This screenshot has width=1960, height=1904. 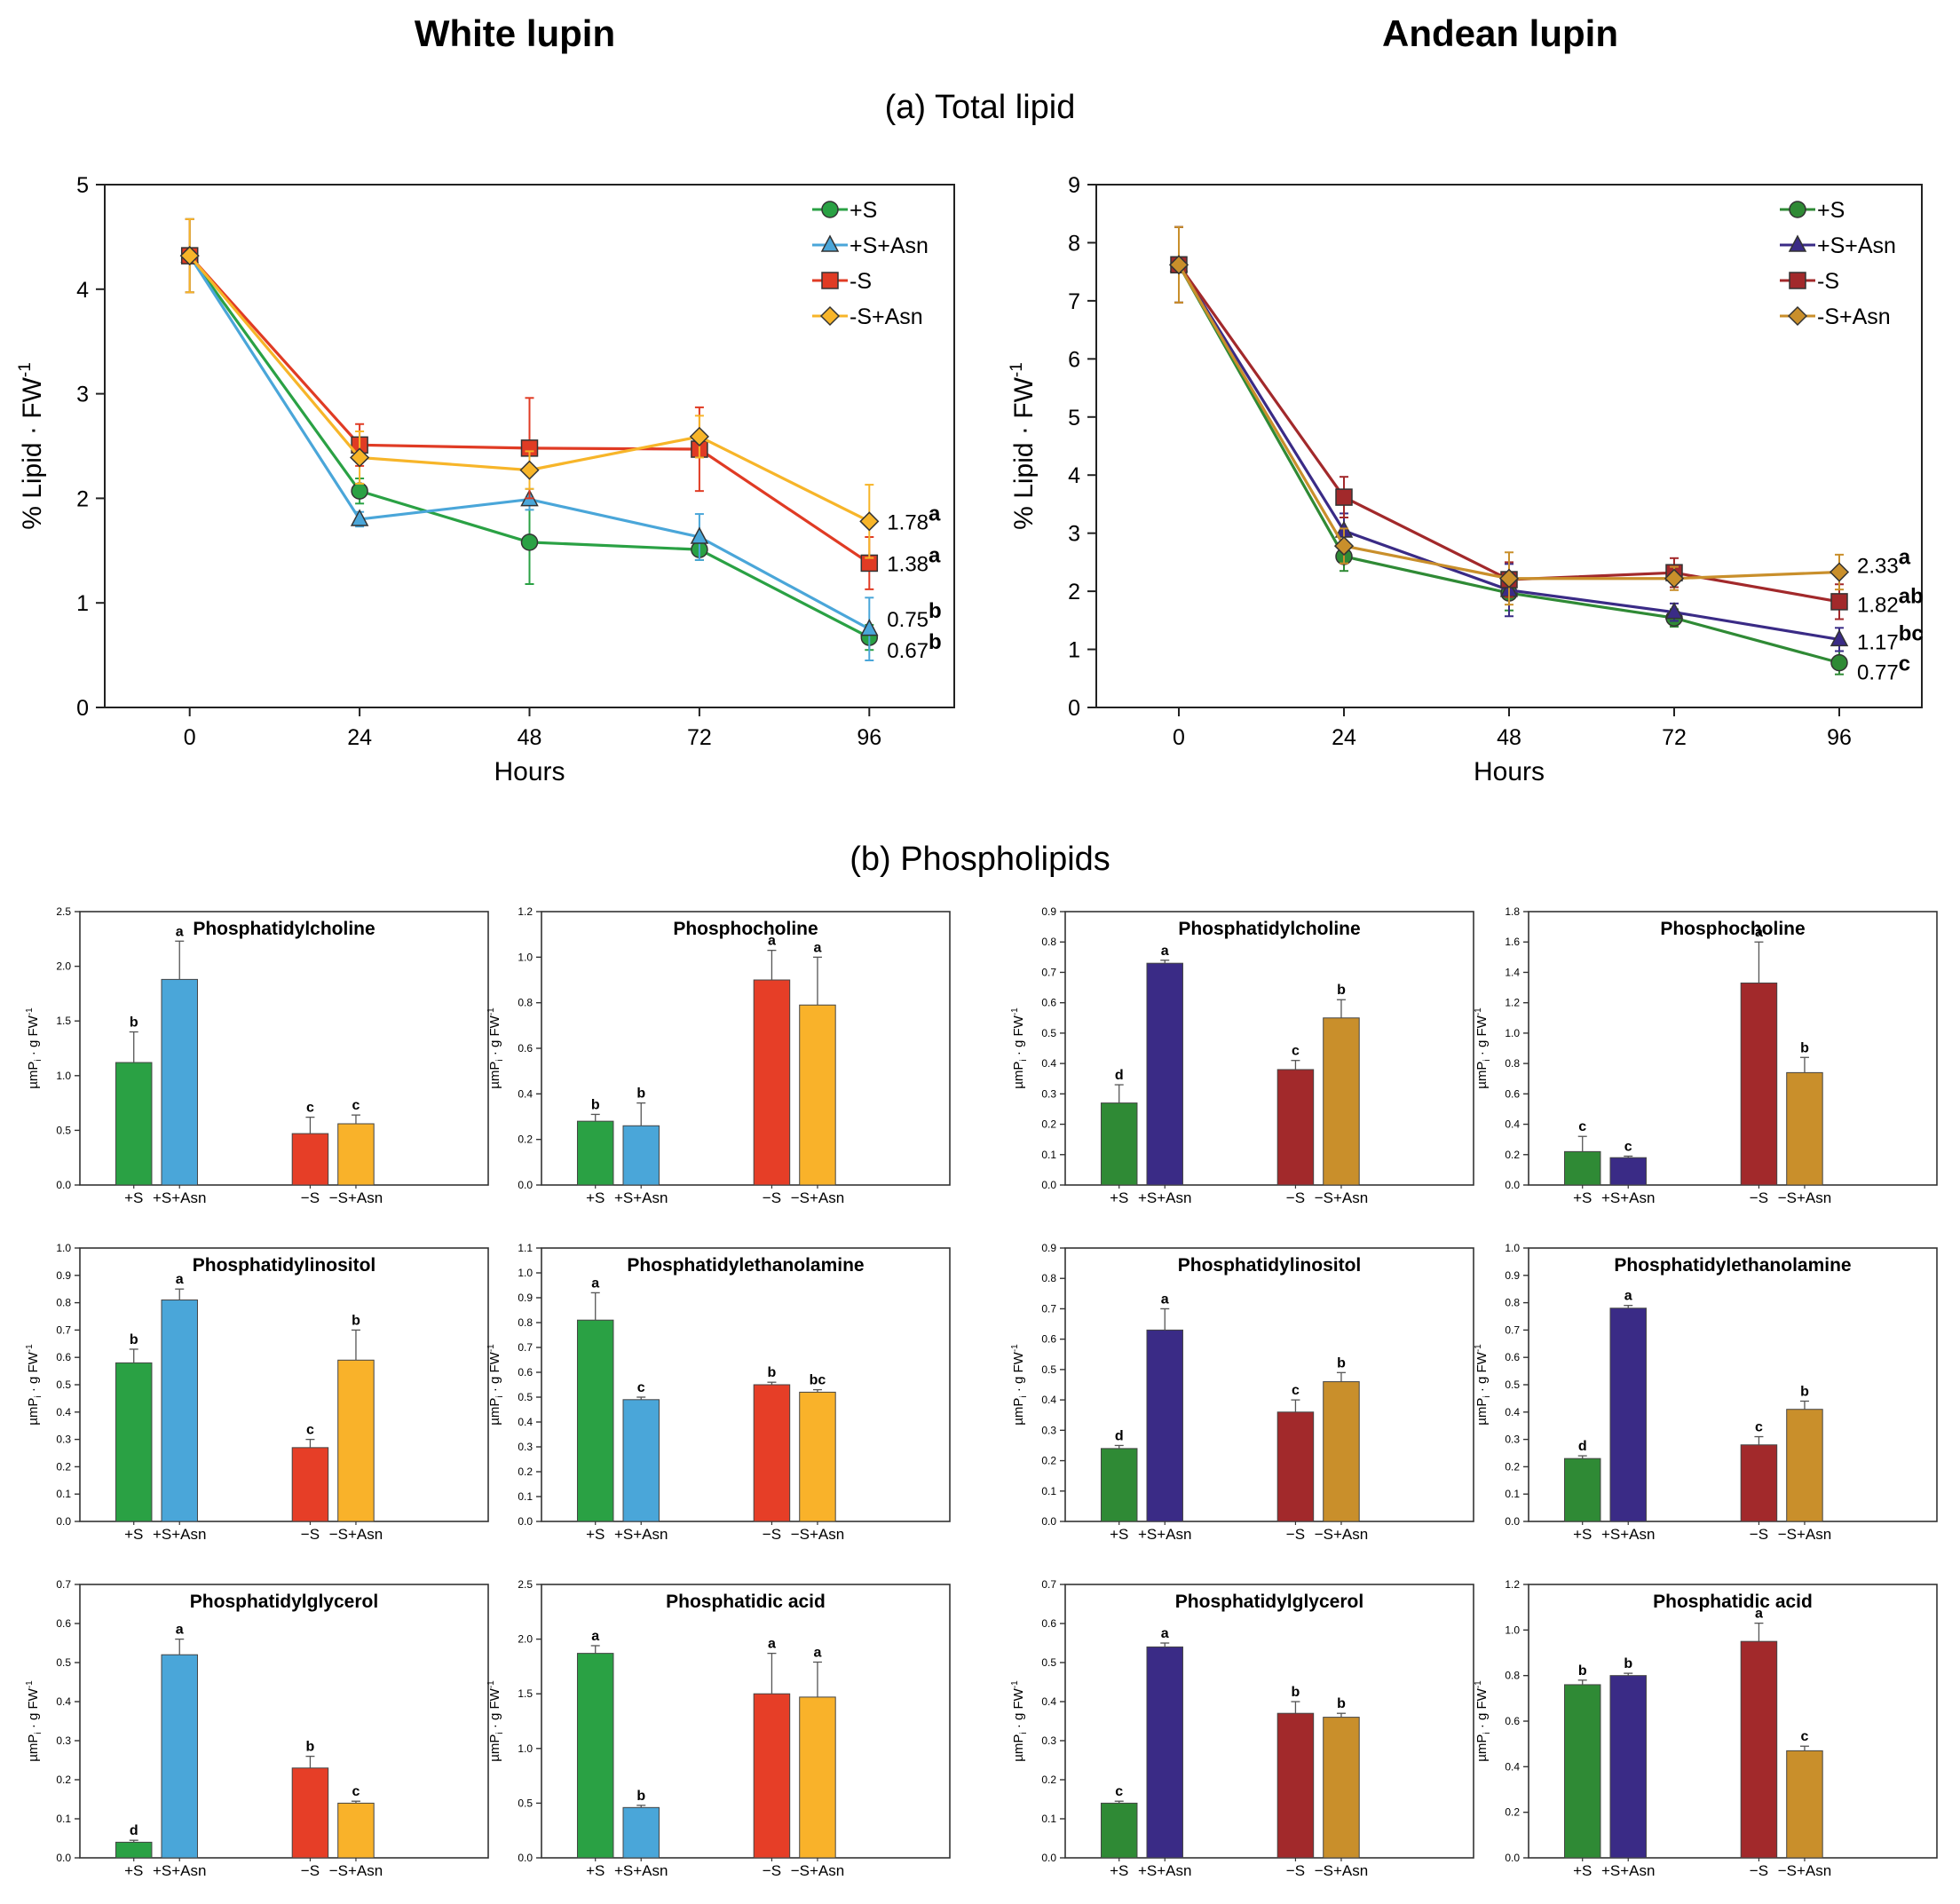 I want to click on end-value-label: 0.77c, so click(x=1883, y=668).